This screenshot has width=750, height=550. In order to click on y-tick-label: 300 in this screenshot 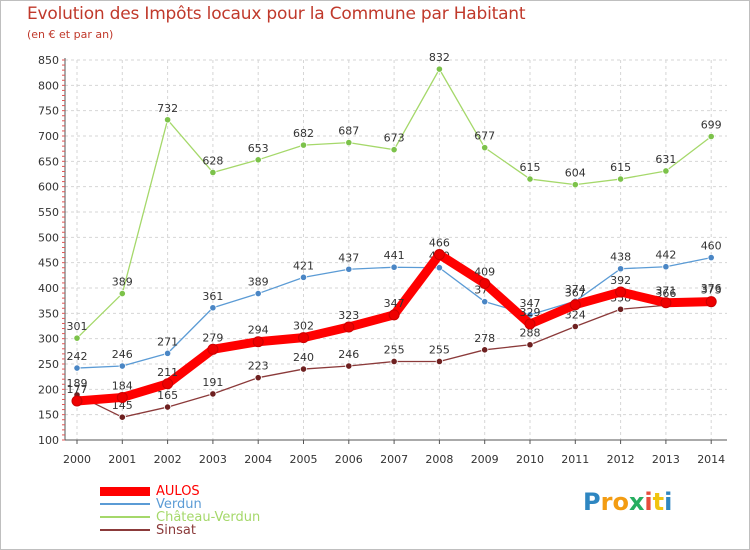, I will do `click(48, 339)`.